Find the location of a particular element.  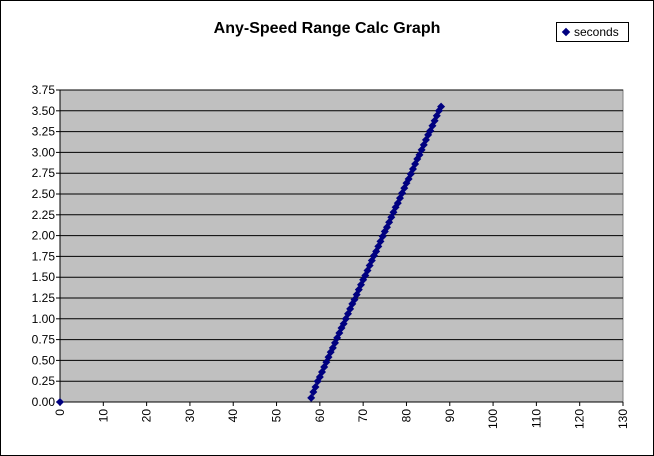

y-tick-label: 0.25 is located at coordinates (44, 381).